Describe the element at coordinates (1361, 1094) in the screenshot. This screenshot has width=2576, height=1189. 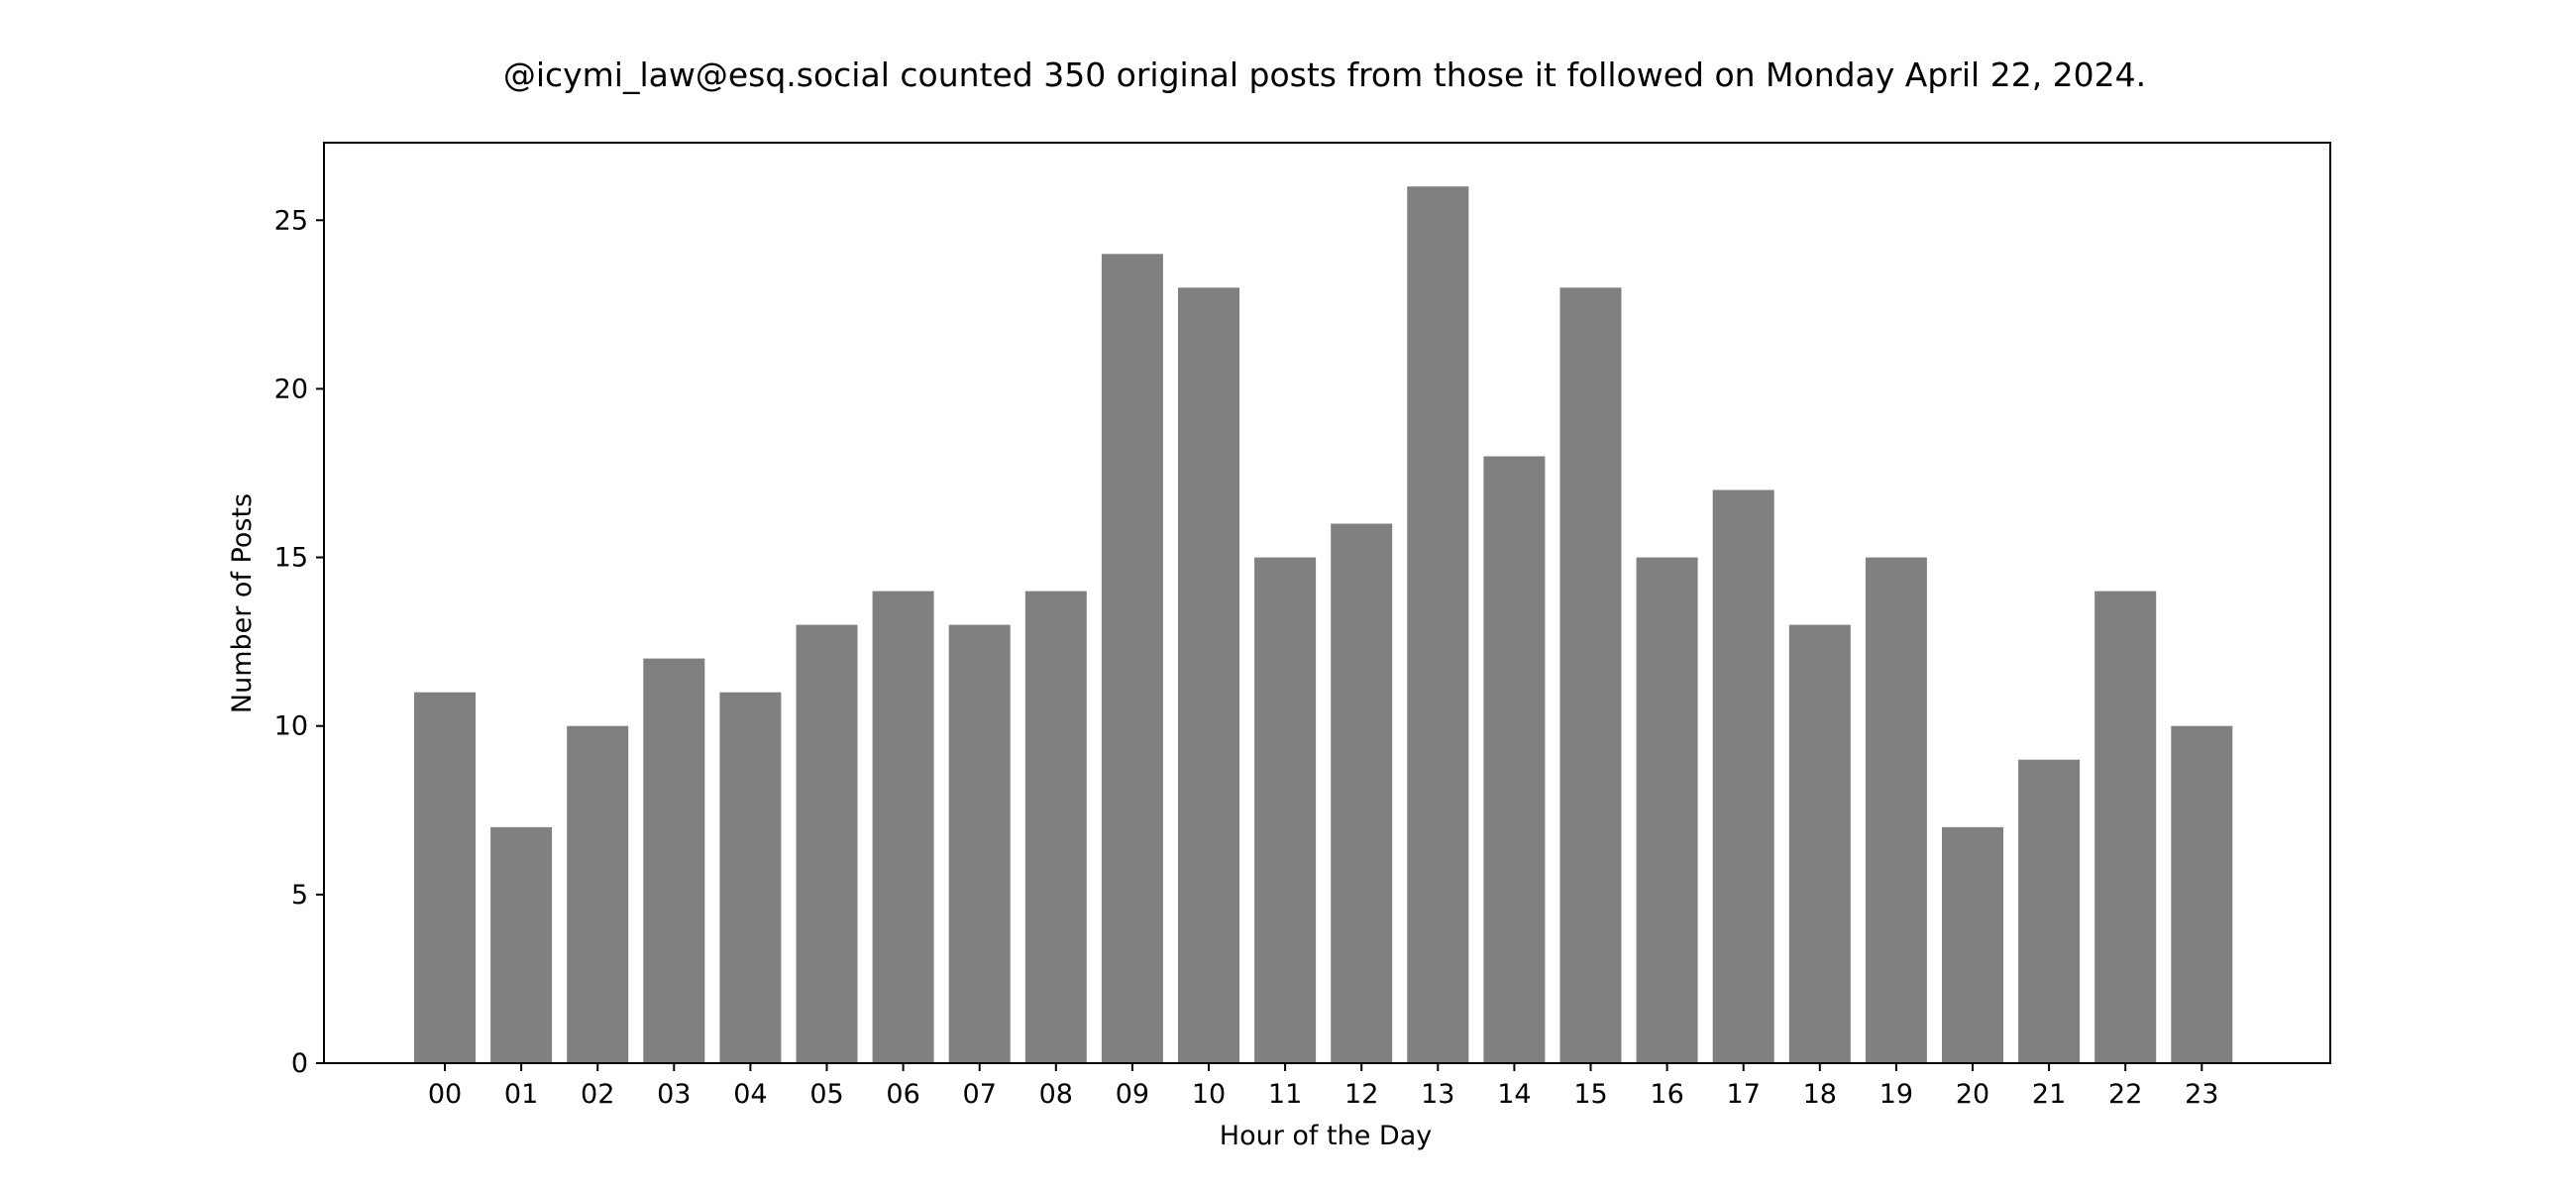
I see `x-tick-label: 12` at that location.